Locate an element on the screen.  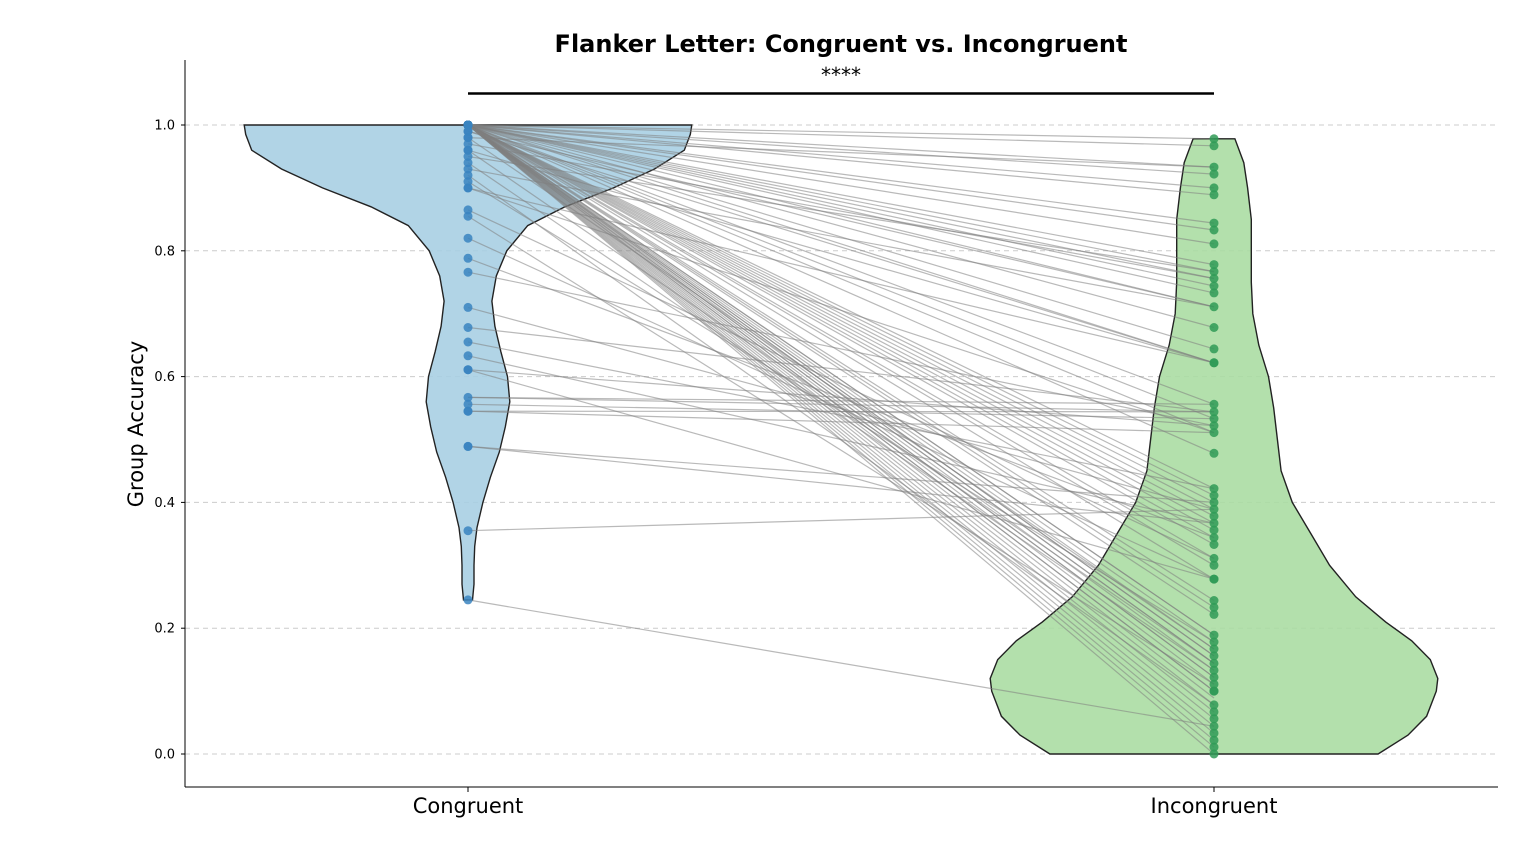
x-tick-label: Congruent is located at coordinates (468, 806).